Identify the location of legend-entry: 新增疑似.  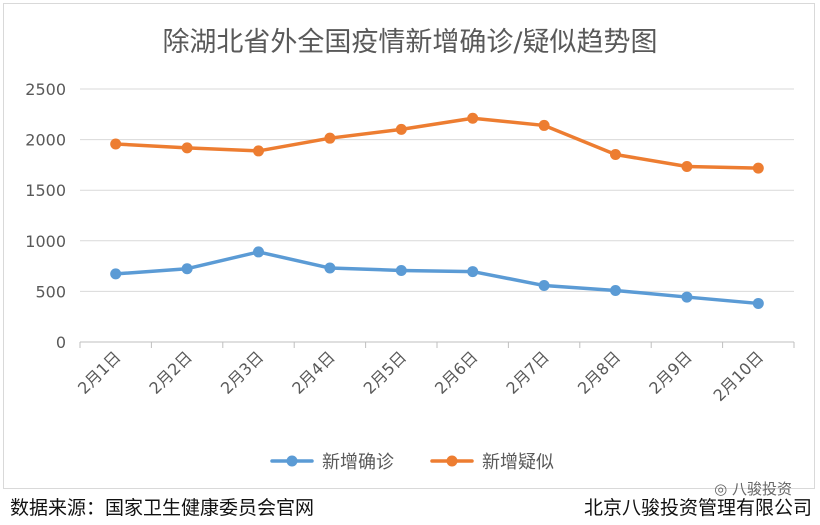
(492, 462).